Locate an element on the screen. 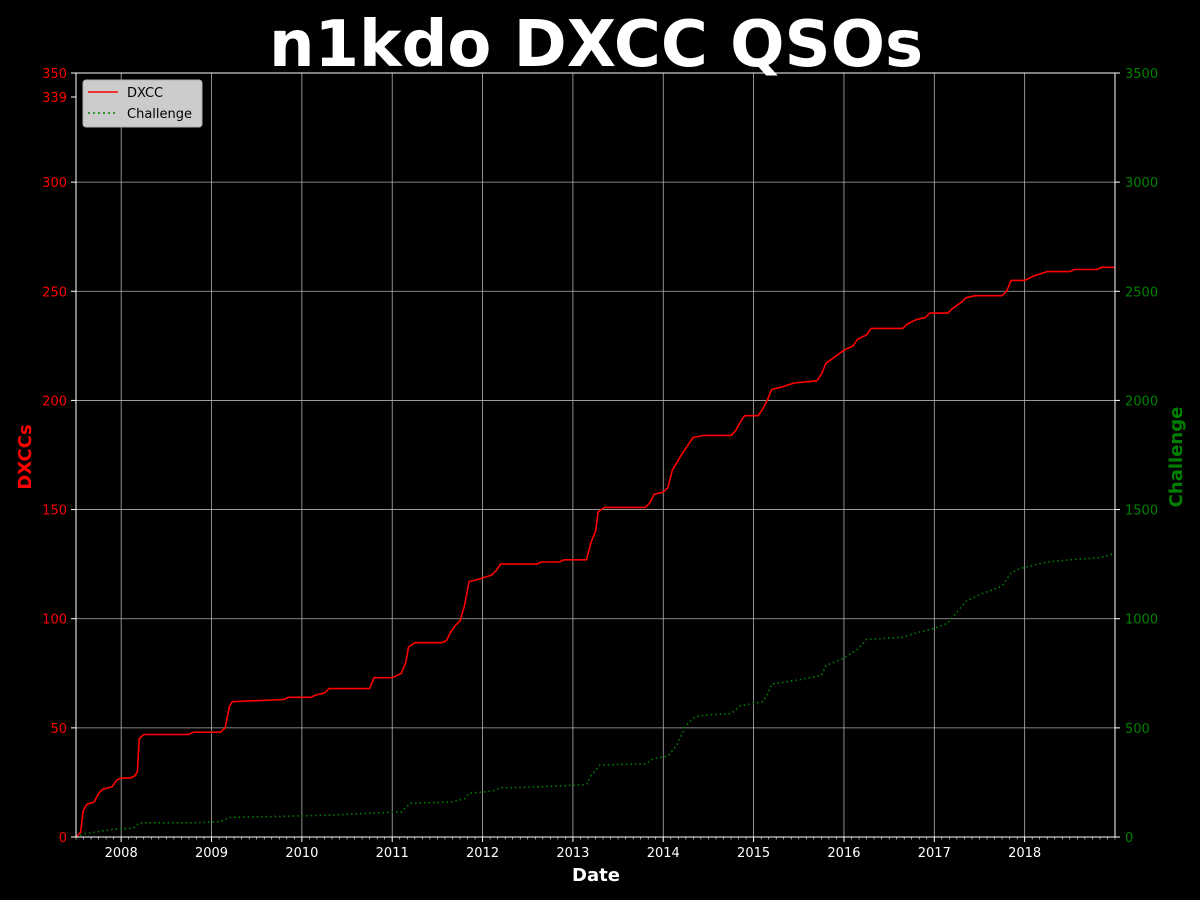 This screenshot has height=900, width=1200. legend-entry-dxcc: DXCC is located at coordinates (145, 93).